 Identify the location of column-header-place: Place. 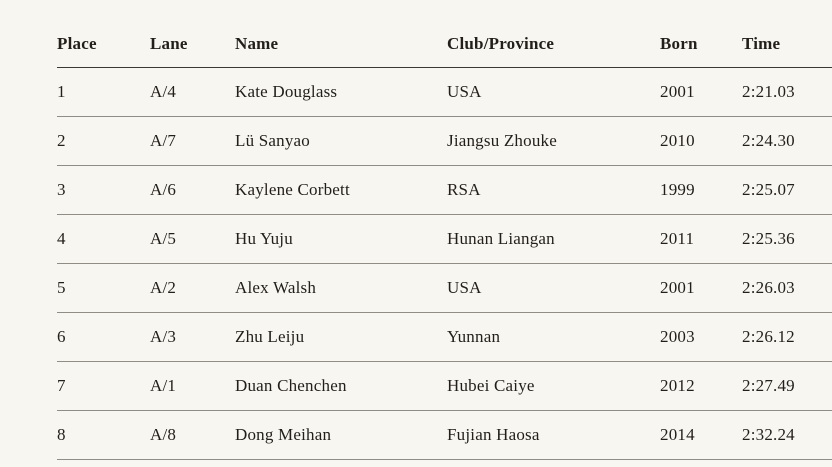
(103, 45).